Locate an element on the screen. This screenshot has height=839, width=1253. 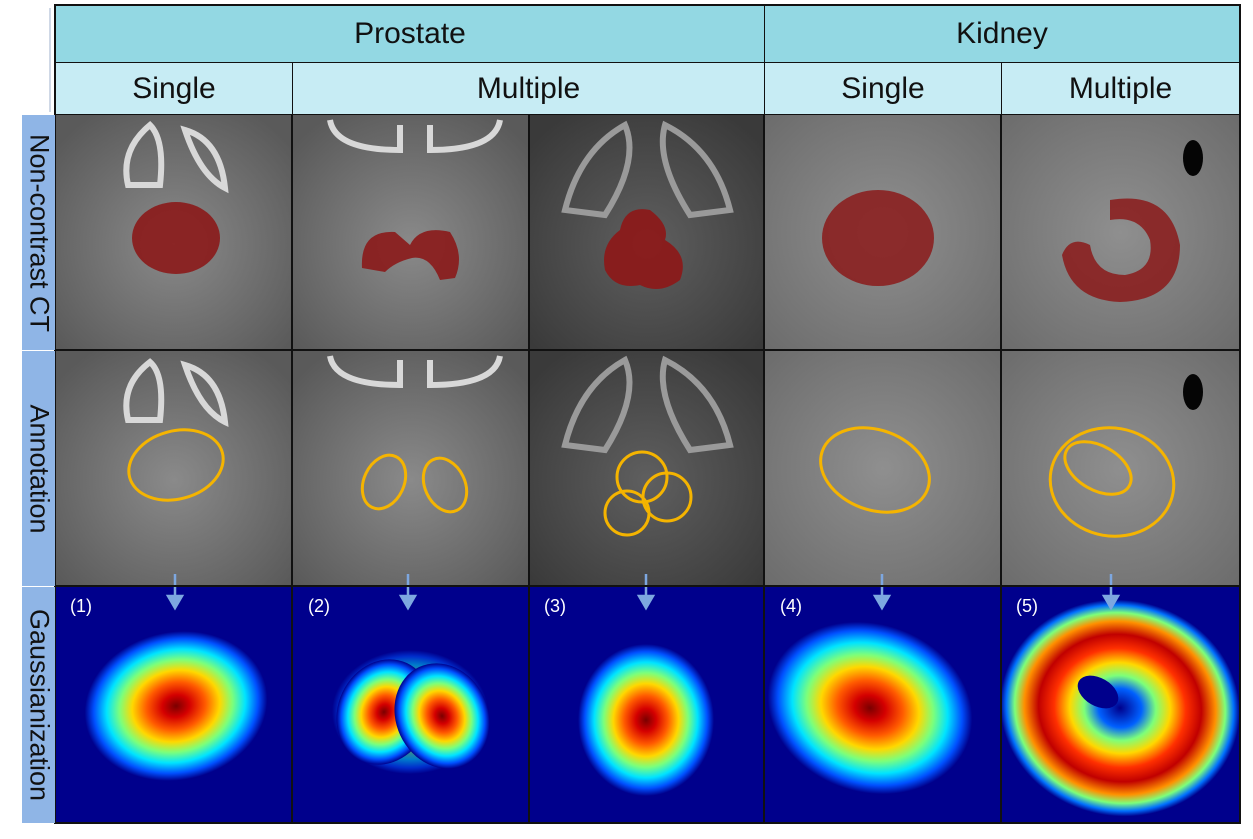
heatmap-hole is located at coordinates (1098, 692).